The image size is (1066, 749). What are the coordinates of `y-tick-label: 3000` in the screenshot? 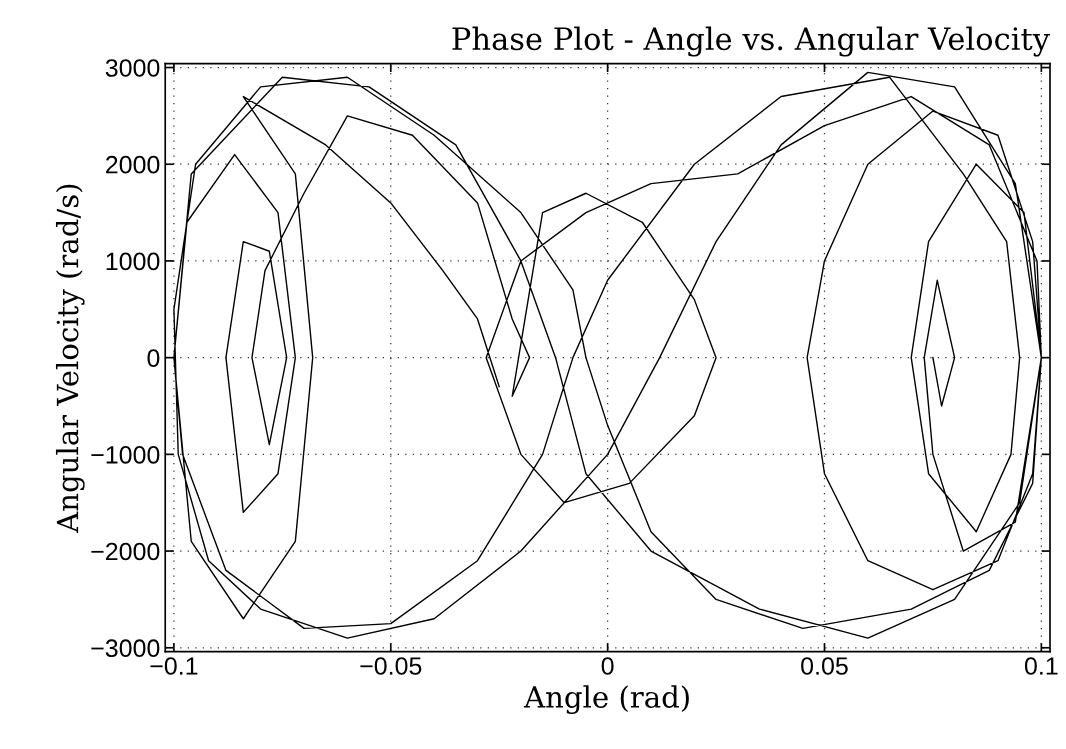 It's located at (132, 68).